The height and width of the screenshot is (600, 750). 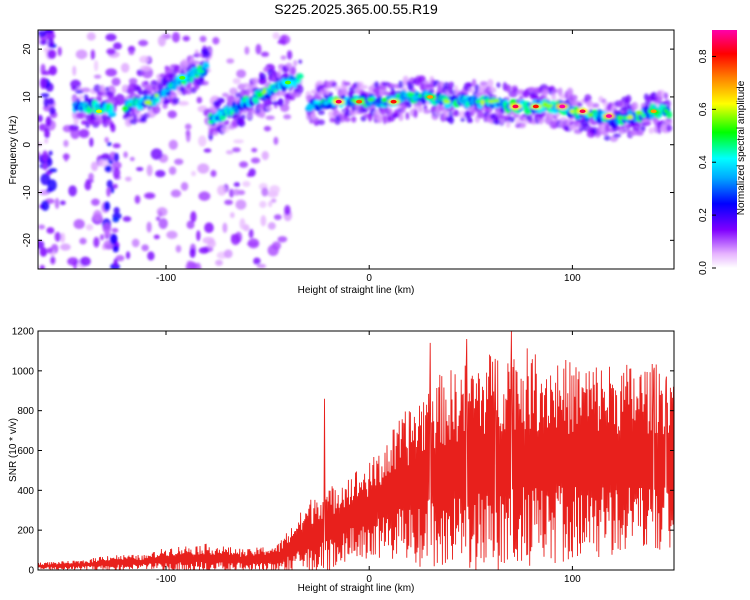 I want to click on colorbar-tick-label: 0.4, so click(x=703, y=162).